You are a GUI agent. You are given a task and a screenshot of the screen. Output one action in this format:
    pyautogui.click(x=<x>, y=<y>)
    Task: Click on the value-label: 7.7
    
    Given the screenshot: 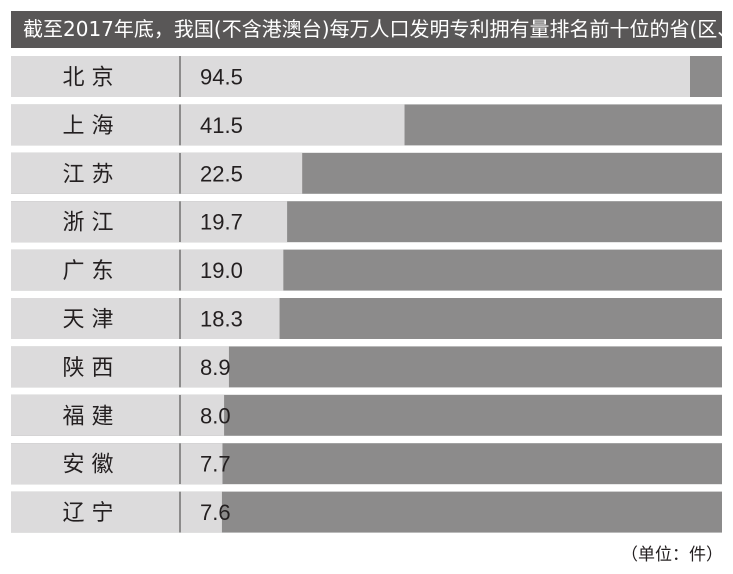 What is the action you would take?
    pyautogui.click(x=215, y=464)
    